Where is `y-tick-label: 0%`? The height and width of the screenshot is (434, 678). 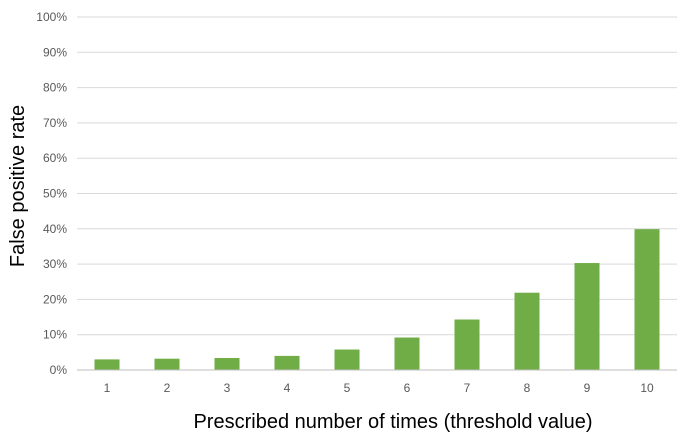 y-tick-label: 0% is located at coordinates (59, 370).